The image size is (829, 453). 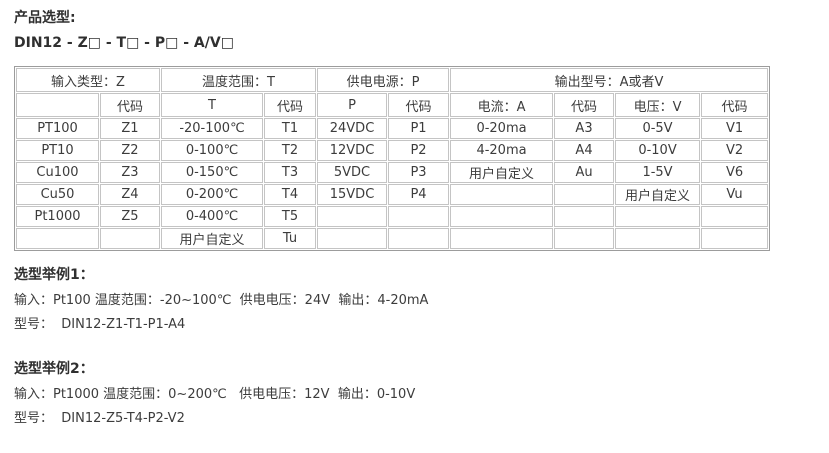 I want to click on table-cell: 12VDC, so click(x=352, y=150).